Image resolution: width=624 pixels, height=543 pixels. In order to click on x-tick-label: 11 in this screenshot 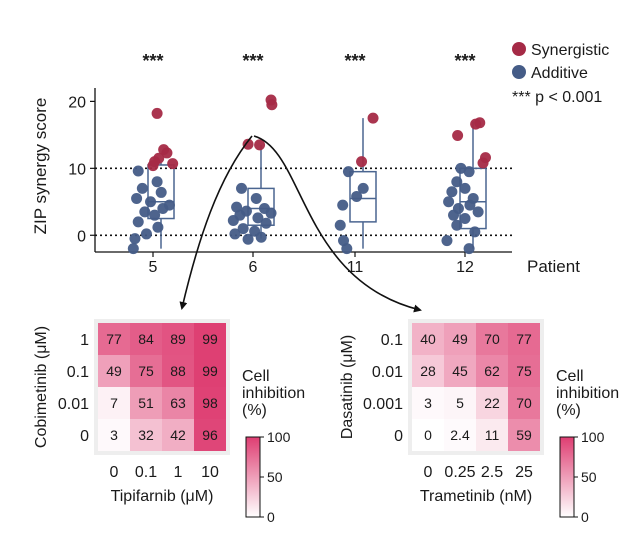, I will do `click(355, 267)`.